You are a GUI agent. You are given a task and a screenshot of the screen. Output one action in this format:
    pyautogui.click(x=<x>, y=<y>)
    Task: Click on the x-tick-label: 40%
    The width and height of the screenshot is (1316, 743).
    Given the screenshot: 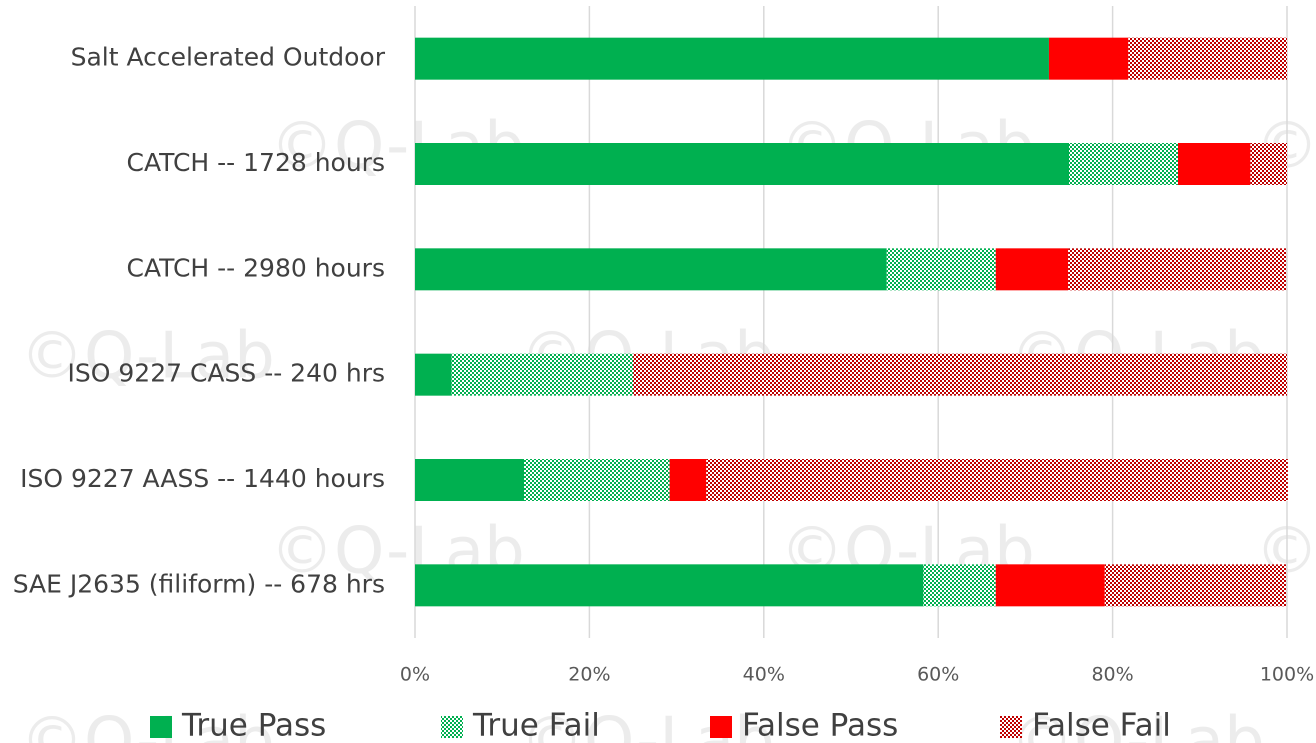 What is the action you would take?
    pyautogui.click(x=764, y=675)
    